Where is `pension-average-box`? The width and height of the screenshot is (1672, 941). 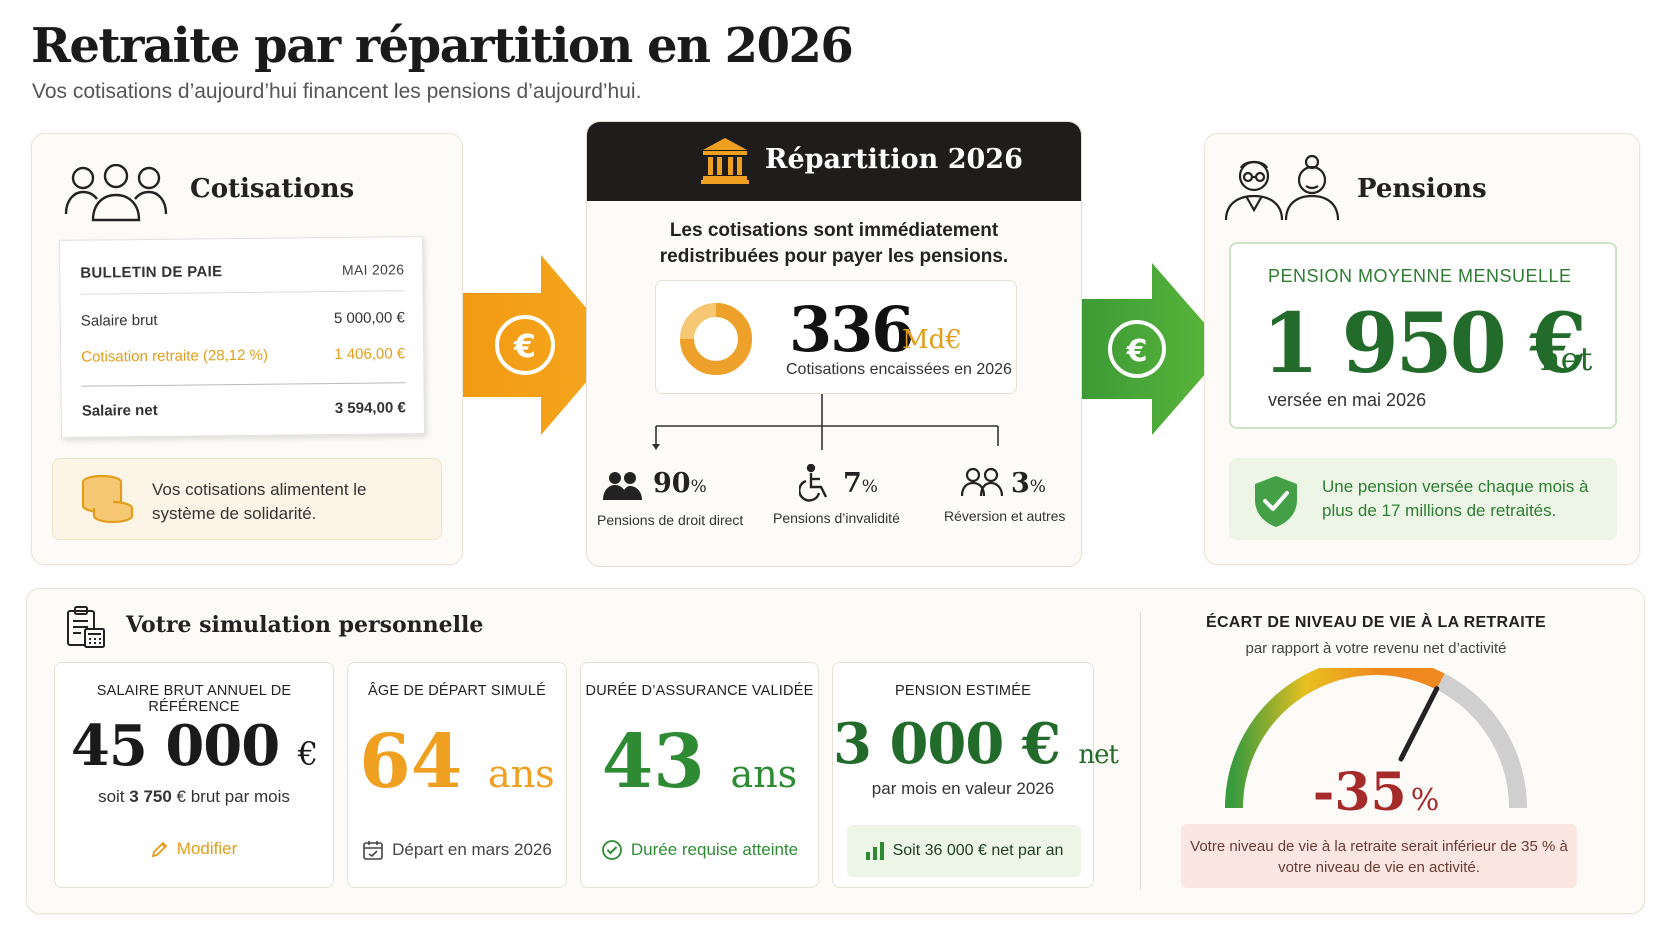
pension-average-box is located at coordinates (1423, 335).